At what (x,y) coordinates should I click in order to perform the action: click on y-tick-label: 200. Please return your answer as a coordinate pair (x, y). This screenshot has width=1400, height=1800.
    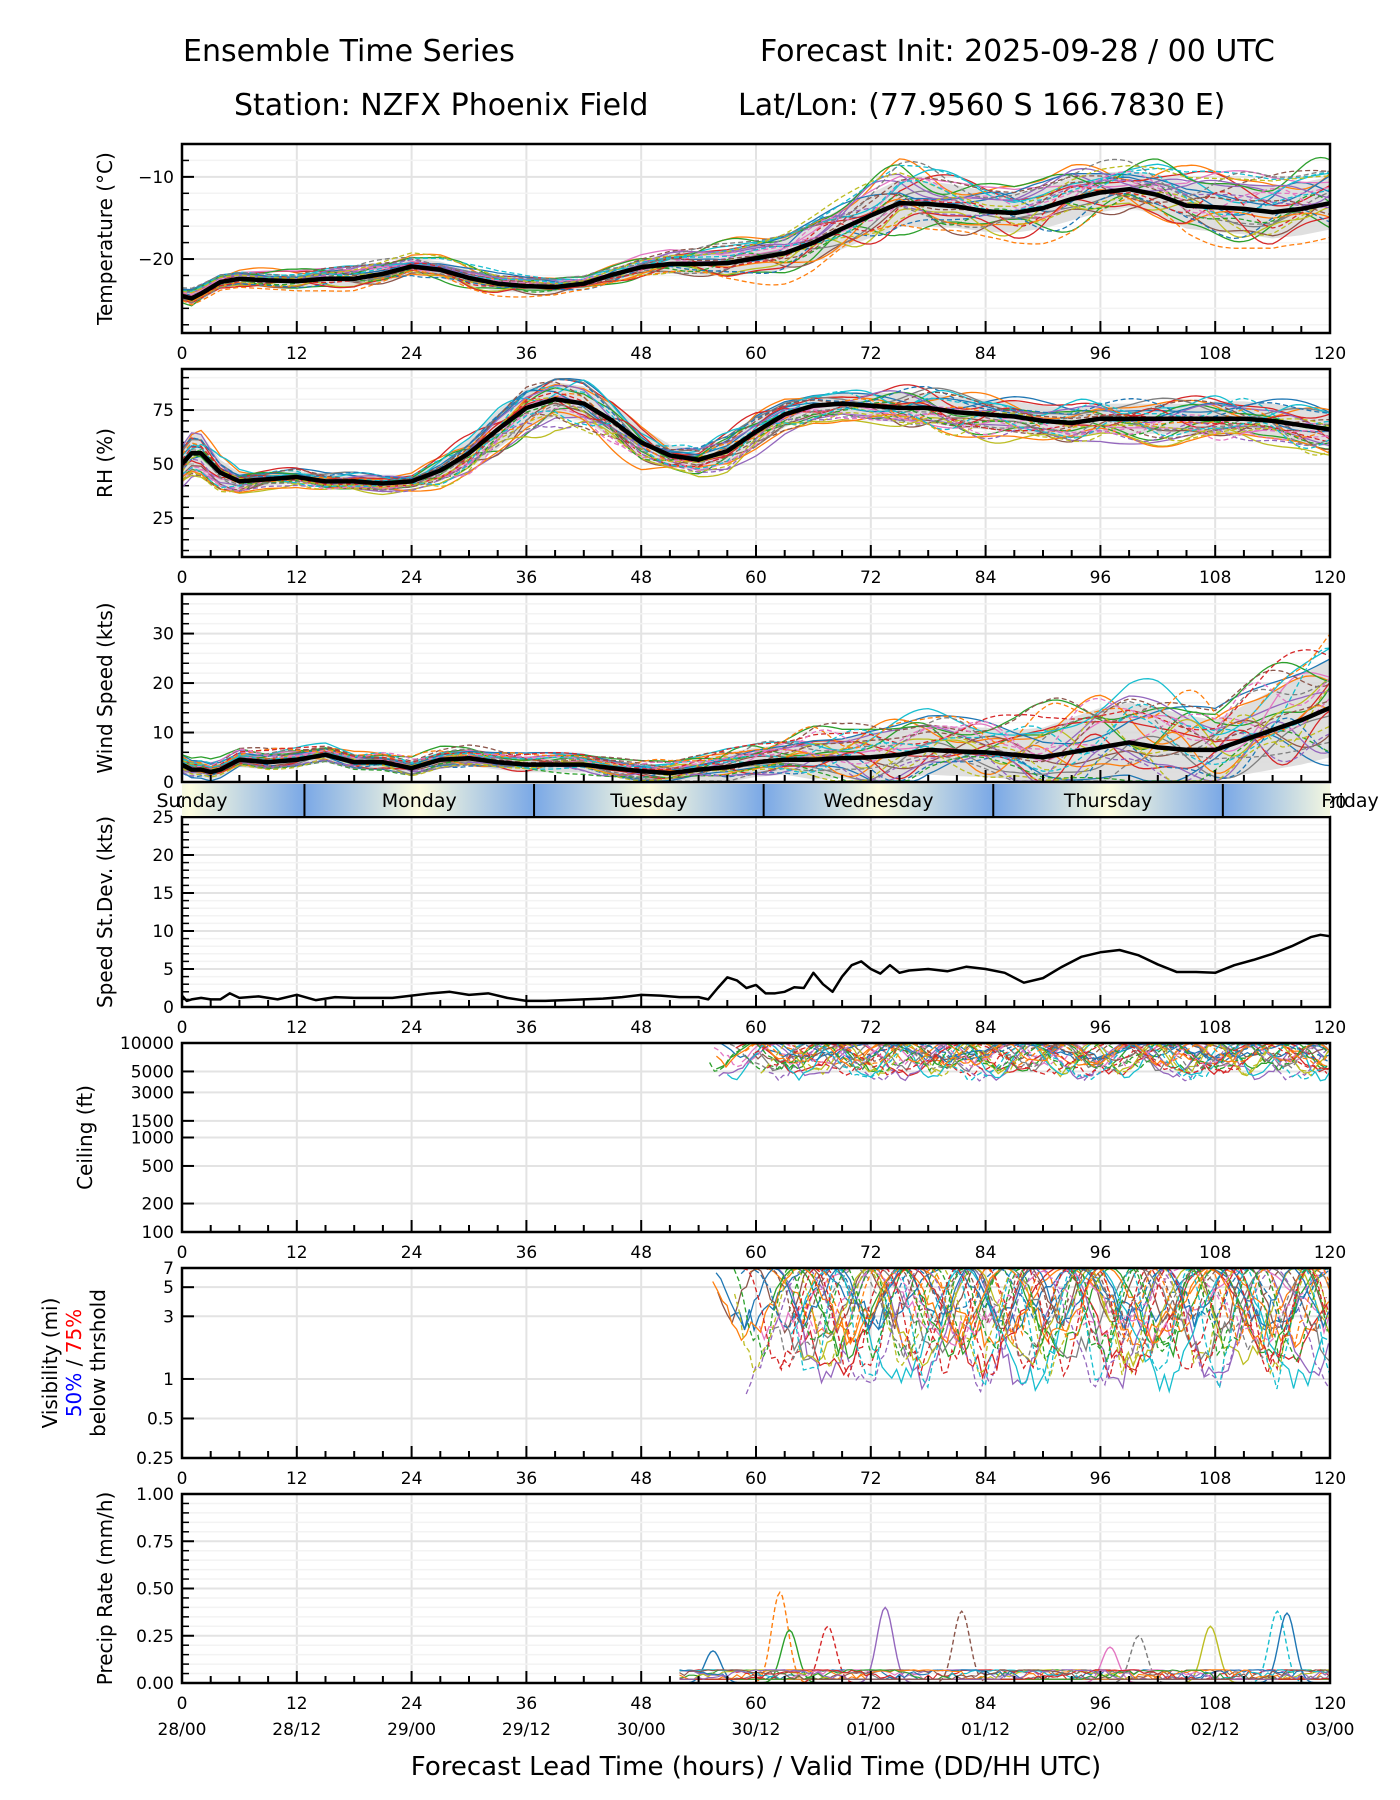
    Looking at the image, I should click on (158, 1205).